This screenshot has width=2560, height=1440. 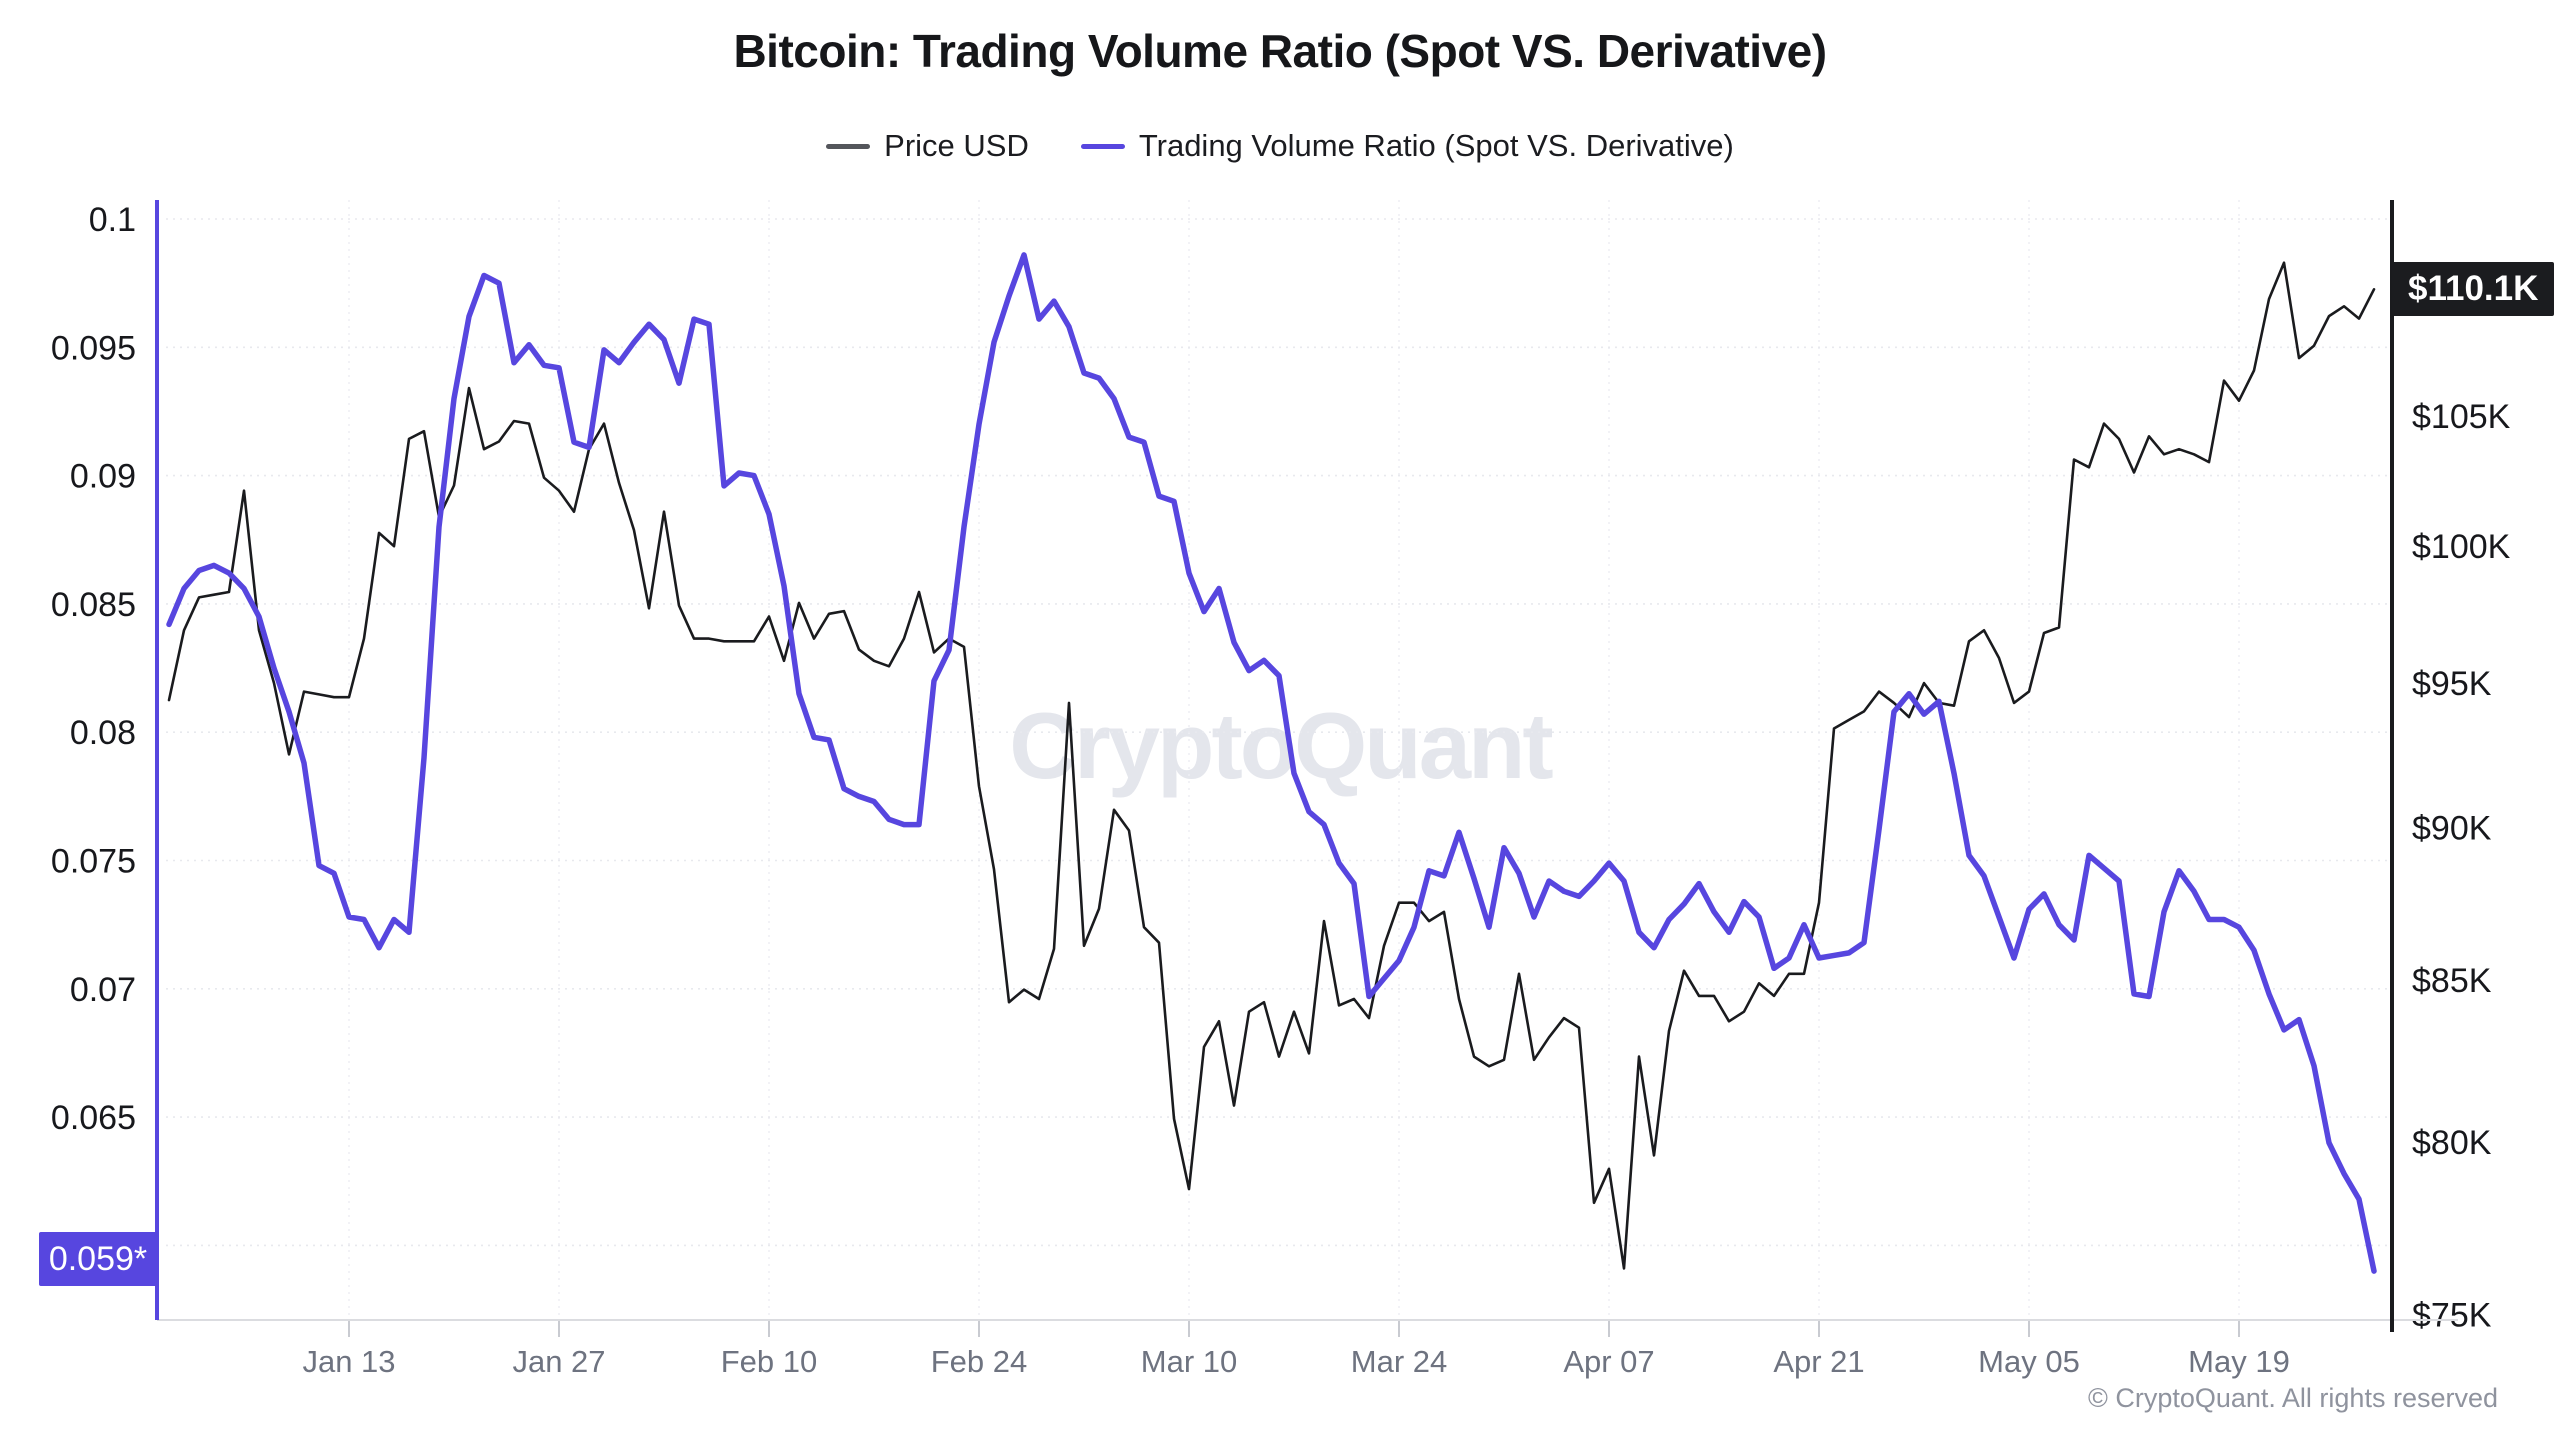 I want to click on y-axis-label-right: $95K, so click(x=2452, y=684).